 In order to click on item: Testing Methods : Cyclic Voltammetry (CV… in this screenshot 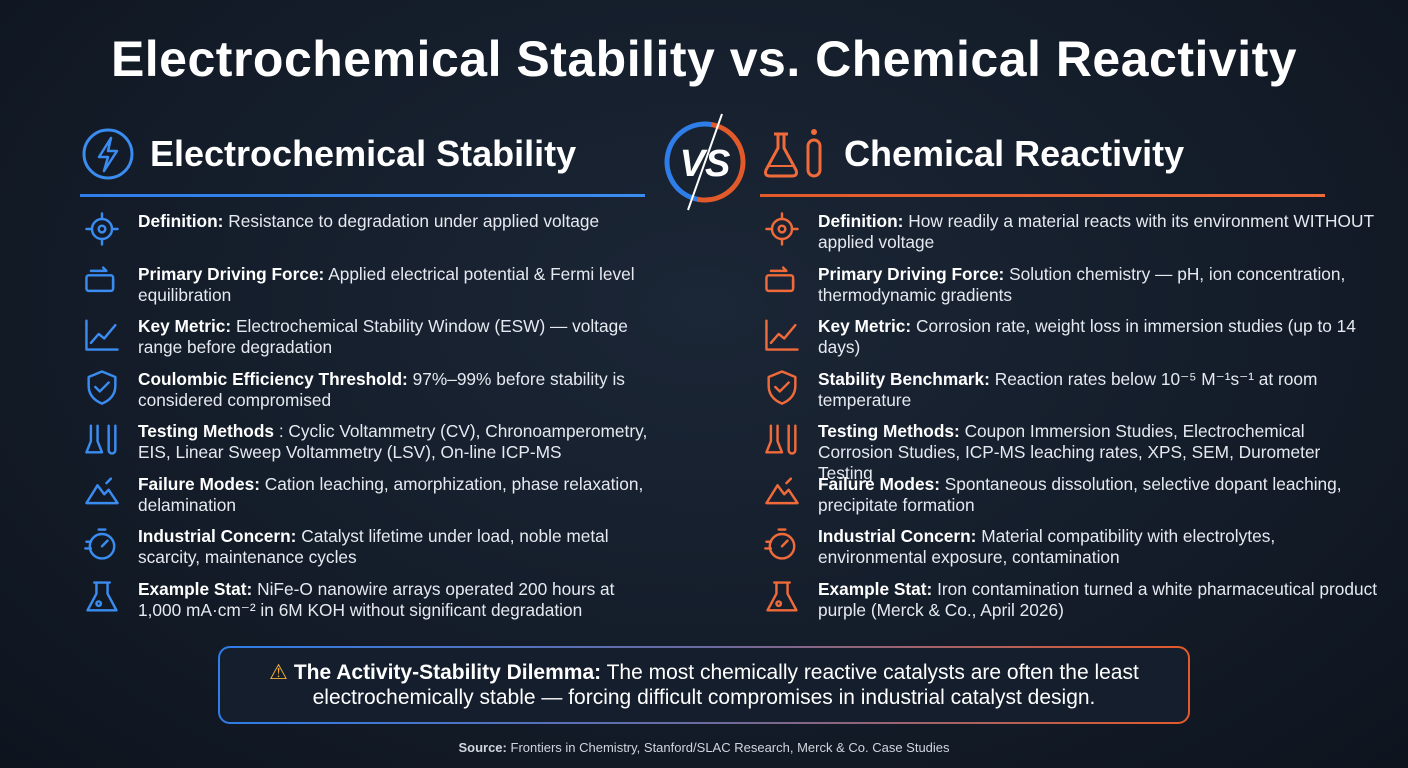, I will do `click(365, 447)`.